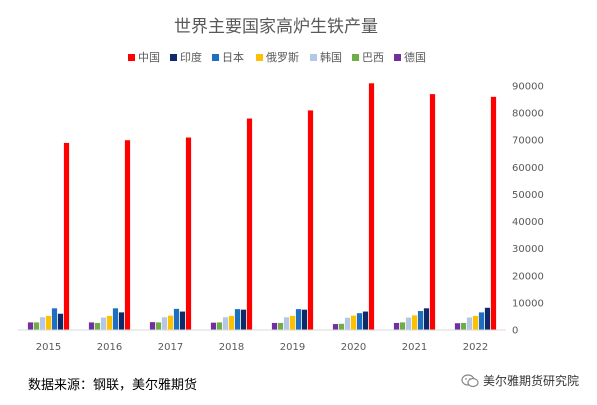 The image size is (597, 405). I want to click on y-tick-label: 70000, so click(528, 141).